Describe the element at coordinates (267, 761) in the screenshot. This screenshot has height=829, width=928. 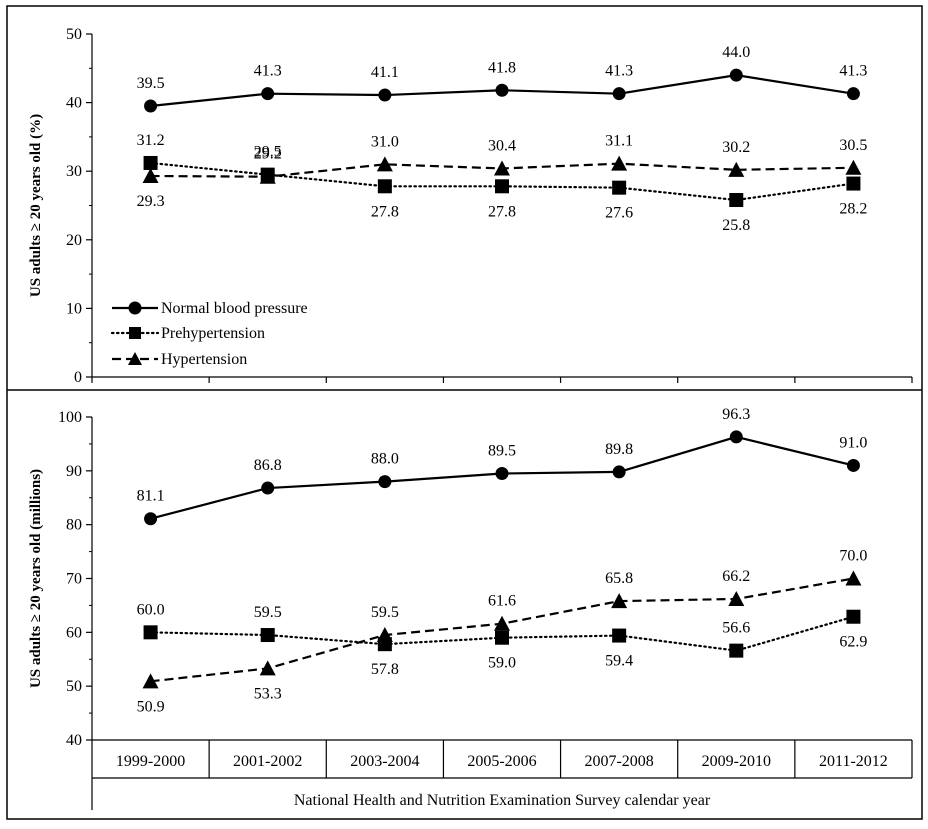
I see `category-label: 2001-2002` at that location.